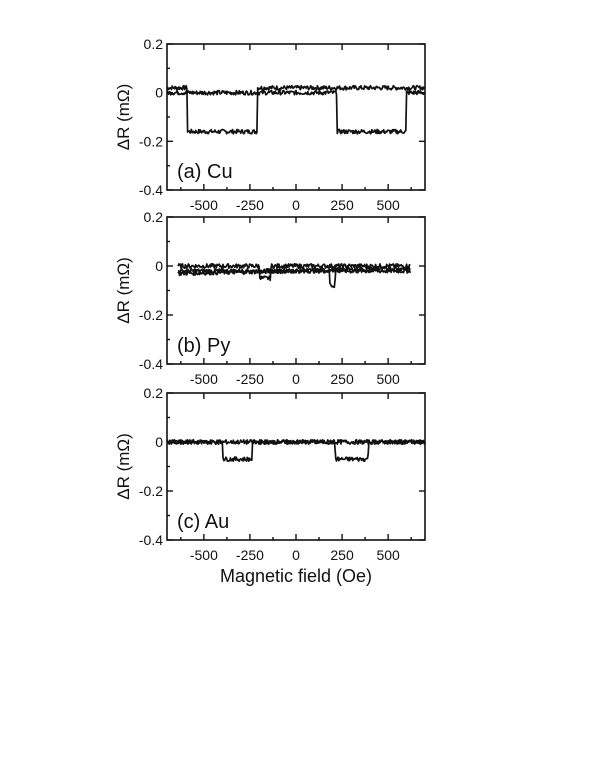 The height and width of the screenshot is (770, 595). Describe the element at coordinates (205, 172) in the screenshot. I see `panel-label: (a) Cu` at that location.